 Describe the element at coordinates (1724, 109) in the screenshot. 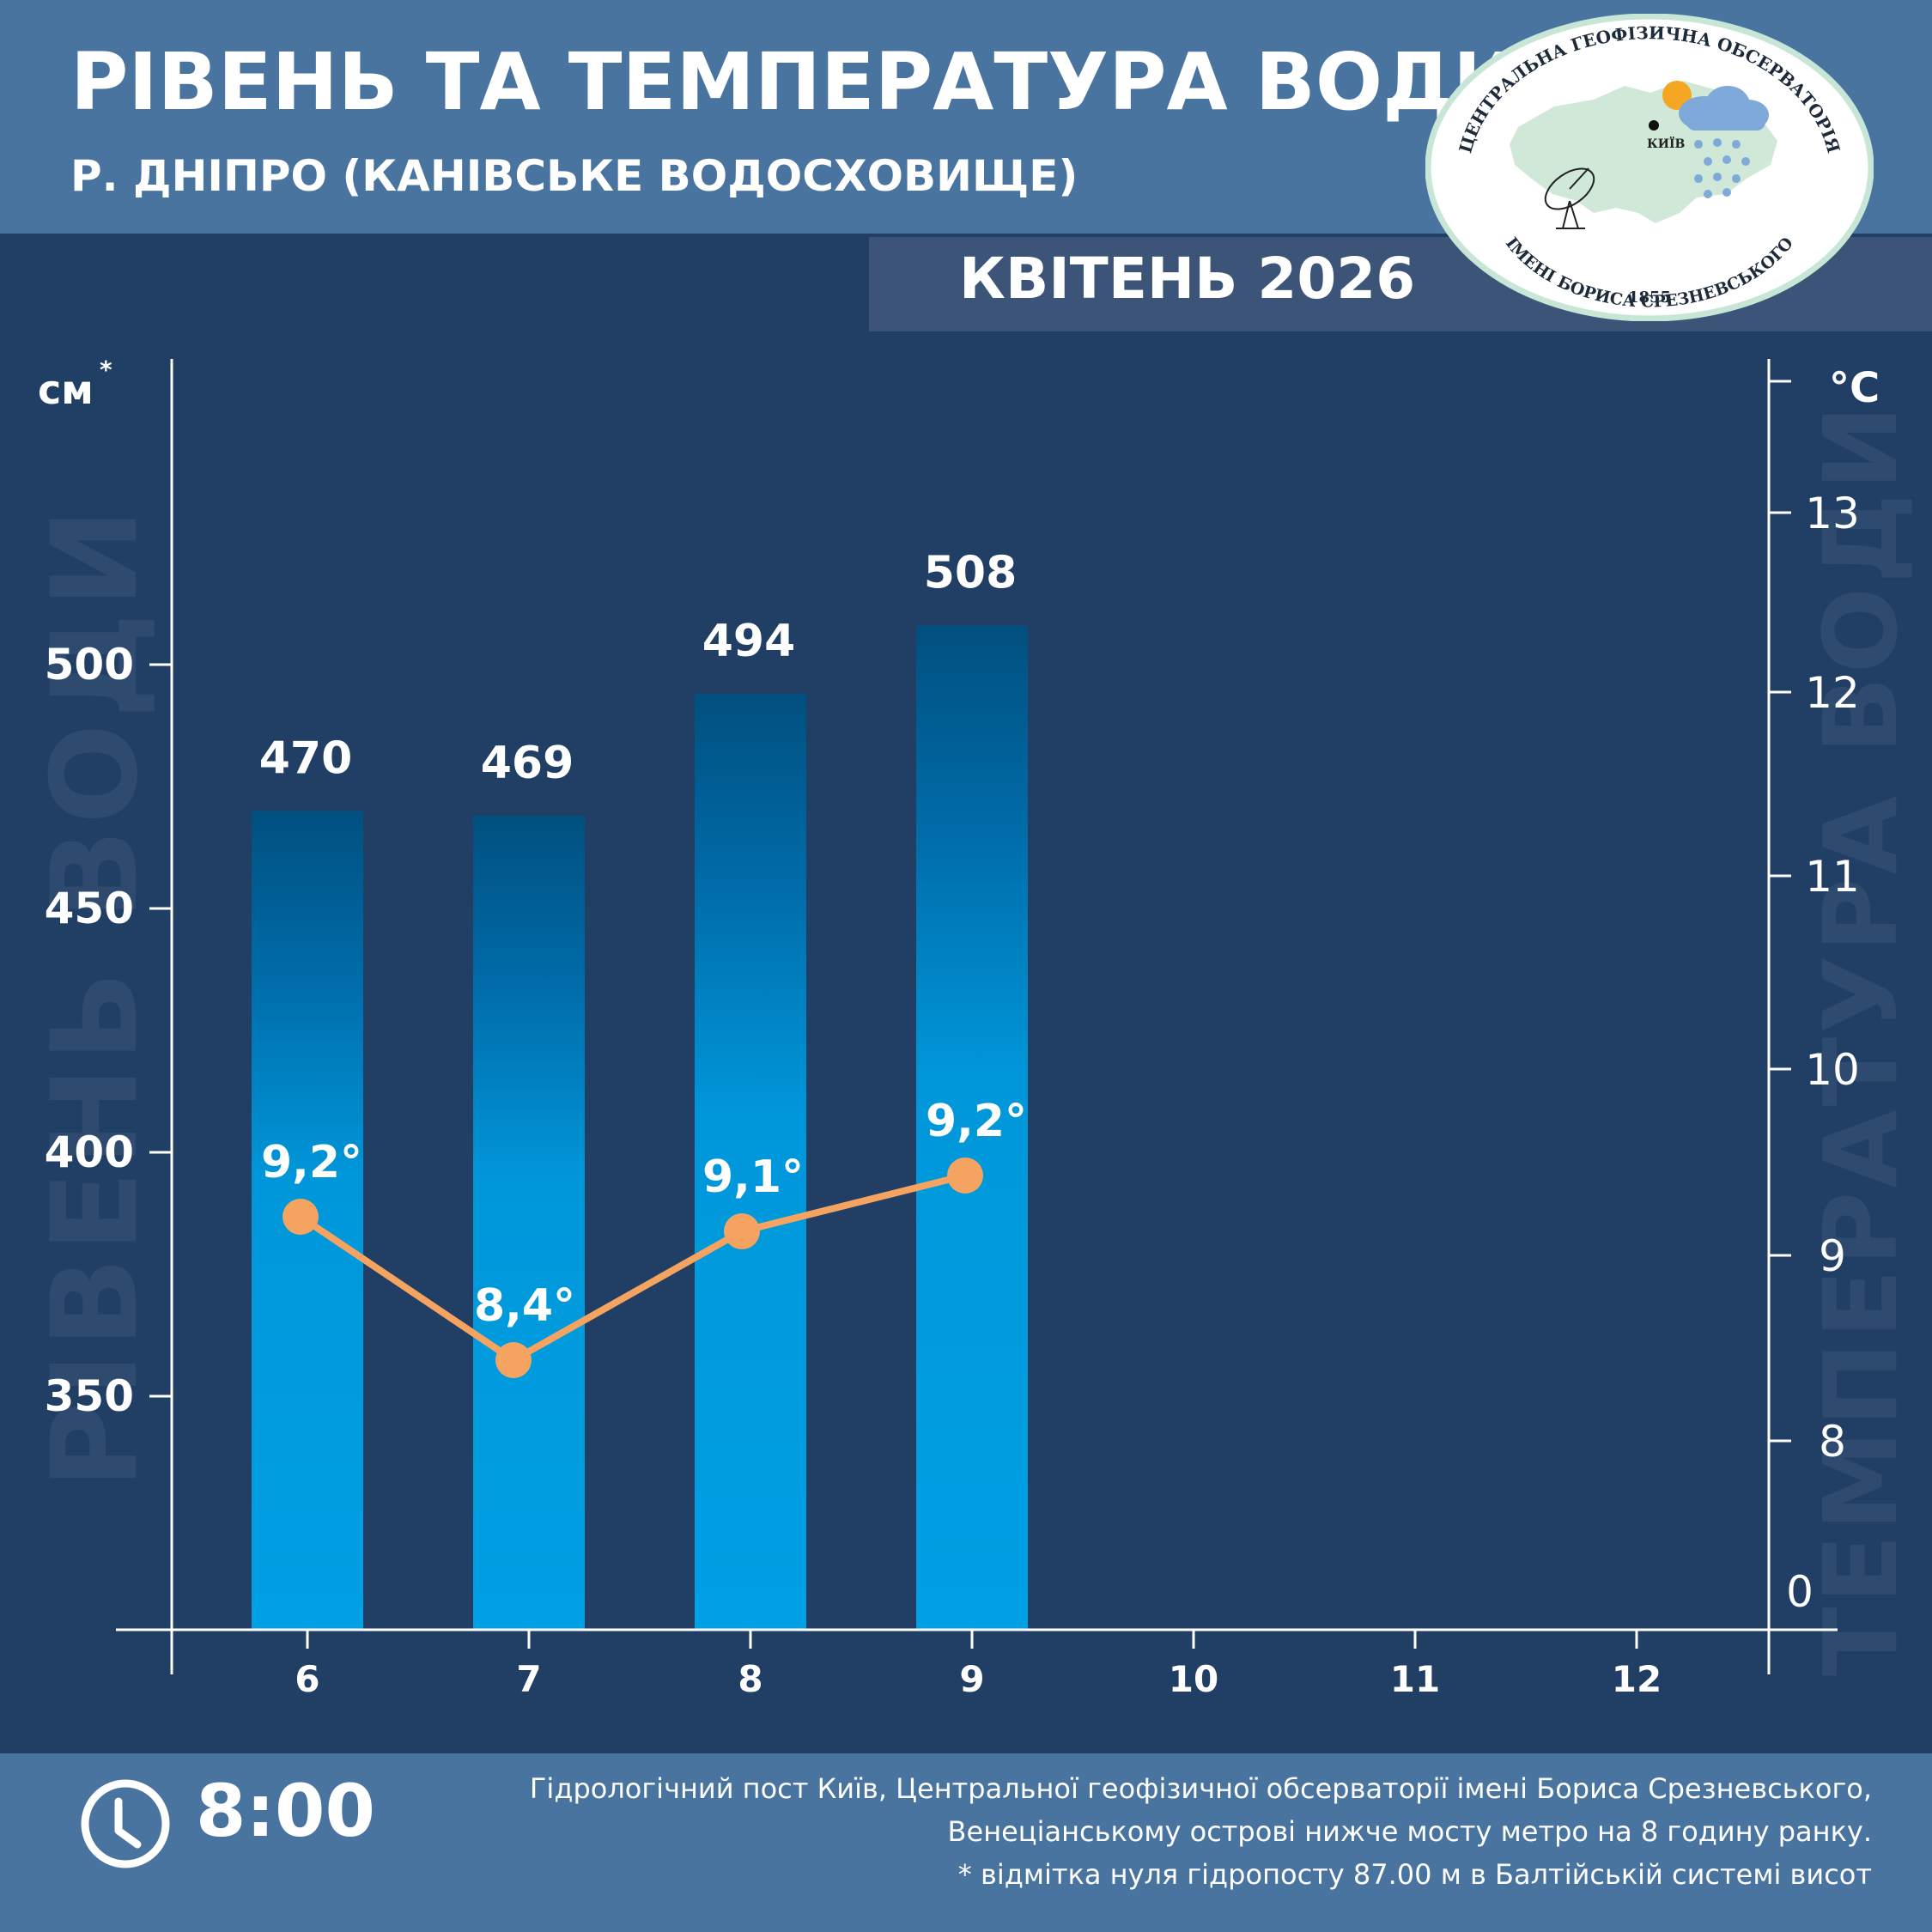

I see `cloud-icon` at that location.